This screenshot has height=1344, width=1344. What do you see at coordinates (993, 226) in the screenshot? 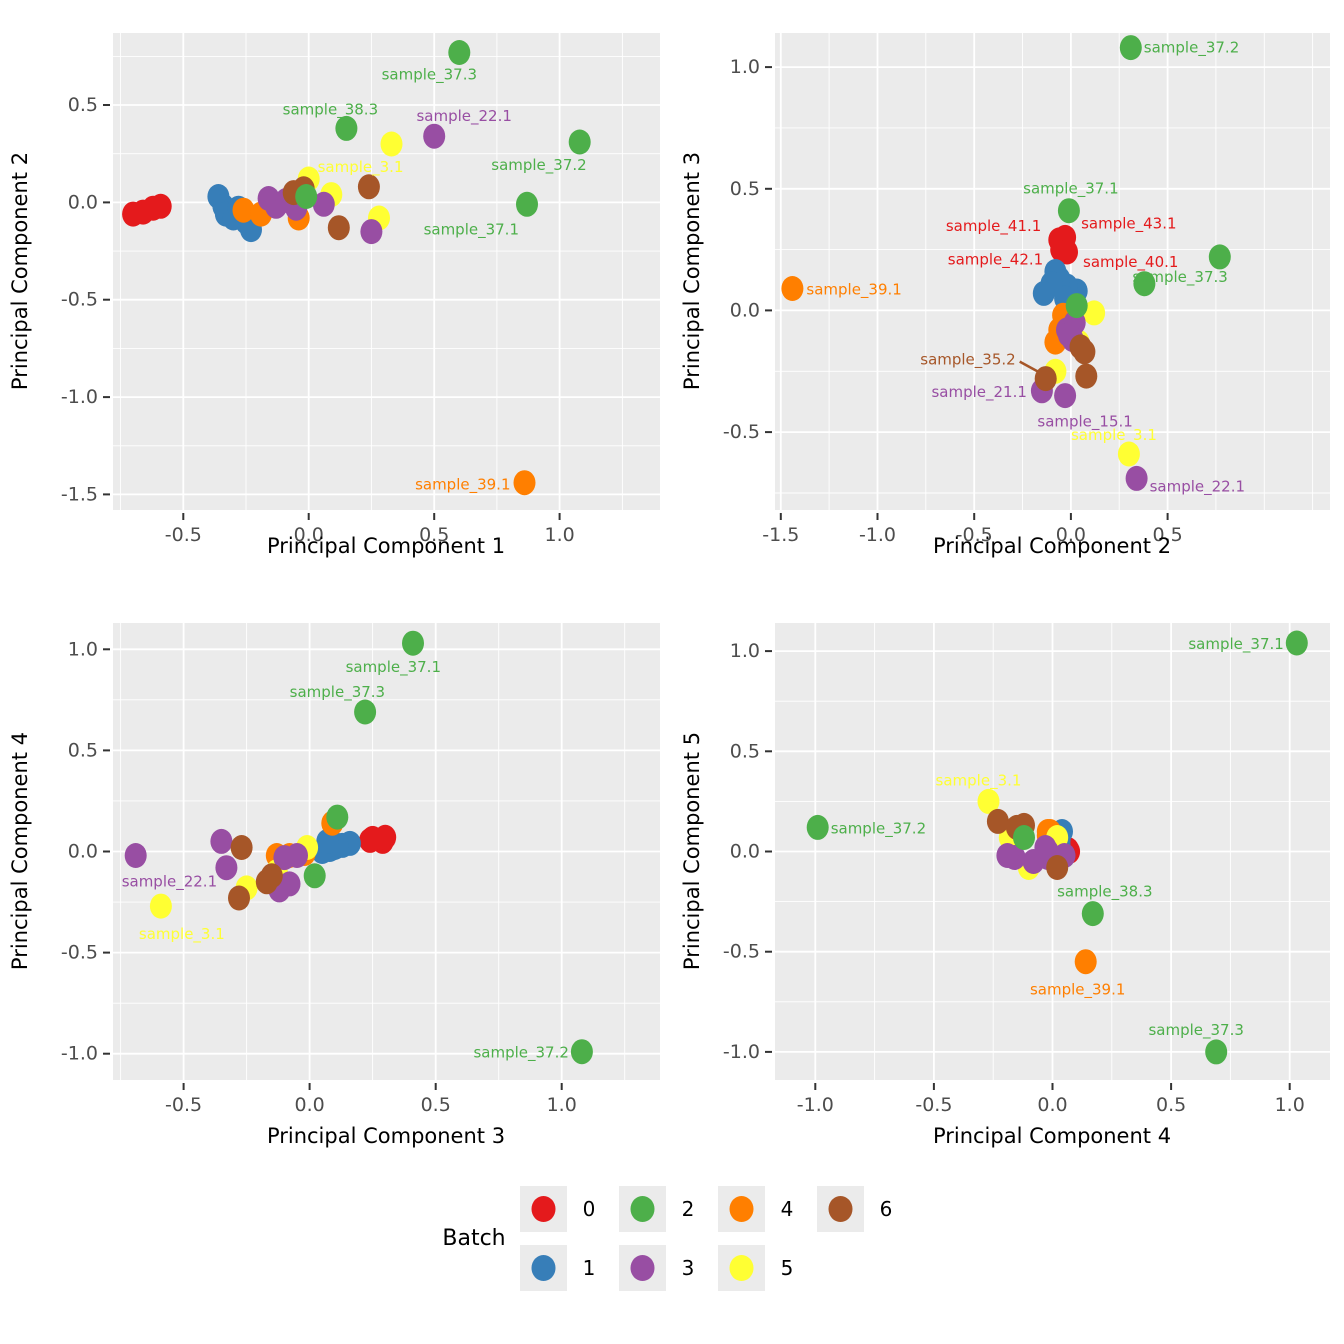
I see `sample-label: sample_41.1` at bounding box center [993, 226].